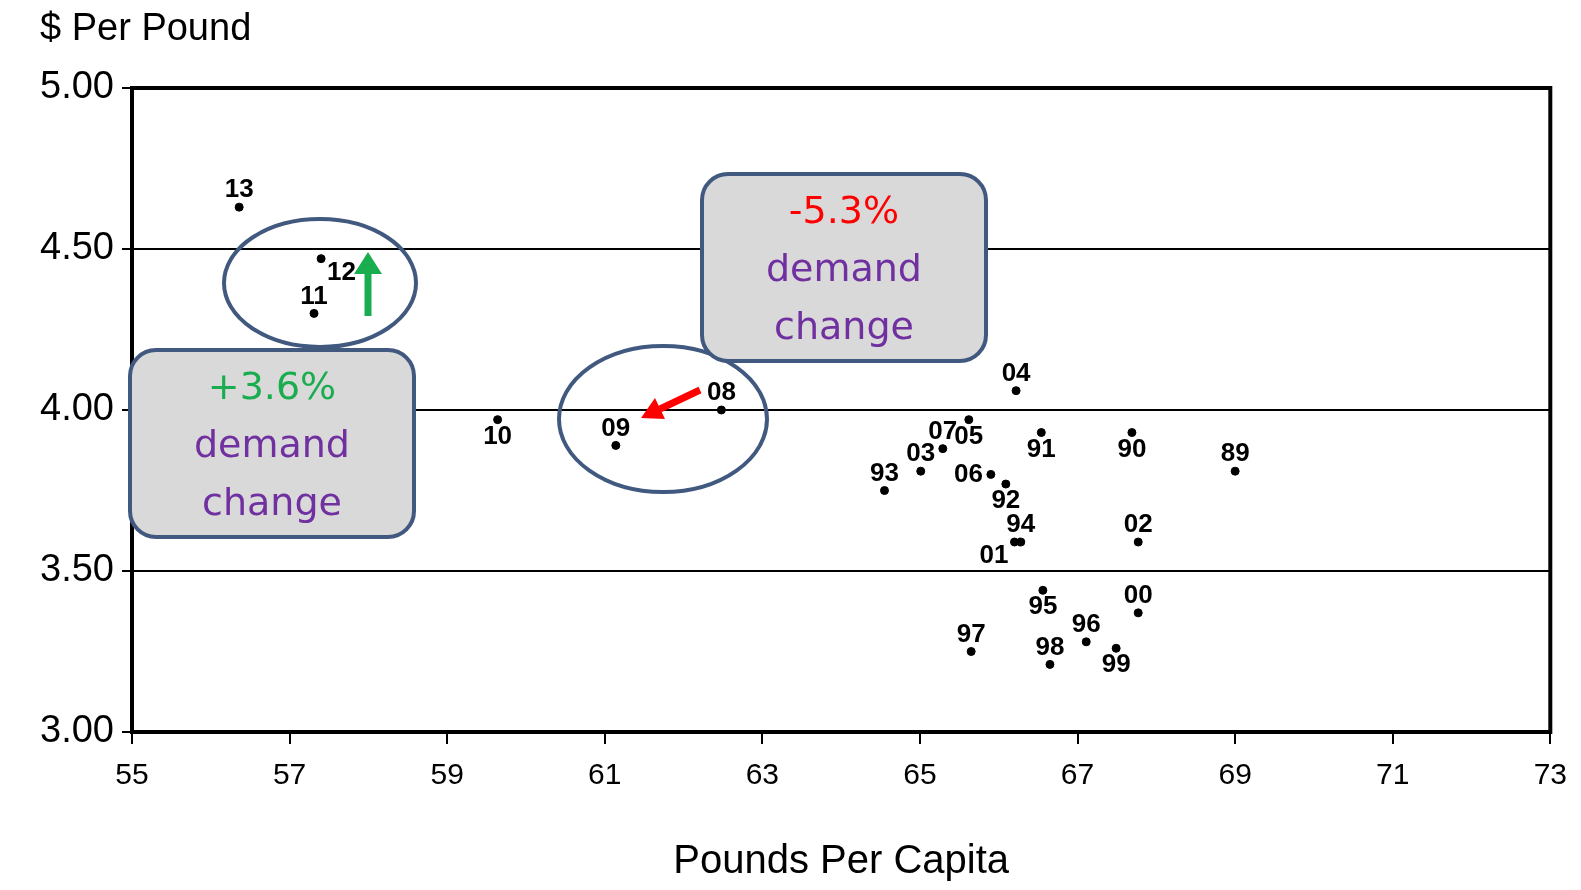  What do you see at coordinates (994, 554) in the screenshot?
I see `series-label: 01` at bounding box center [994, 554].